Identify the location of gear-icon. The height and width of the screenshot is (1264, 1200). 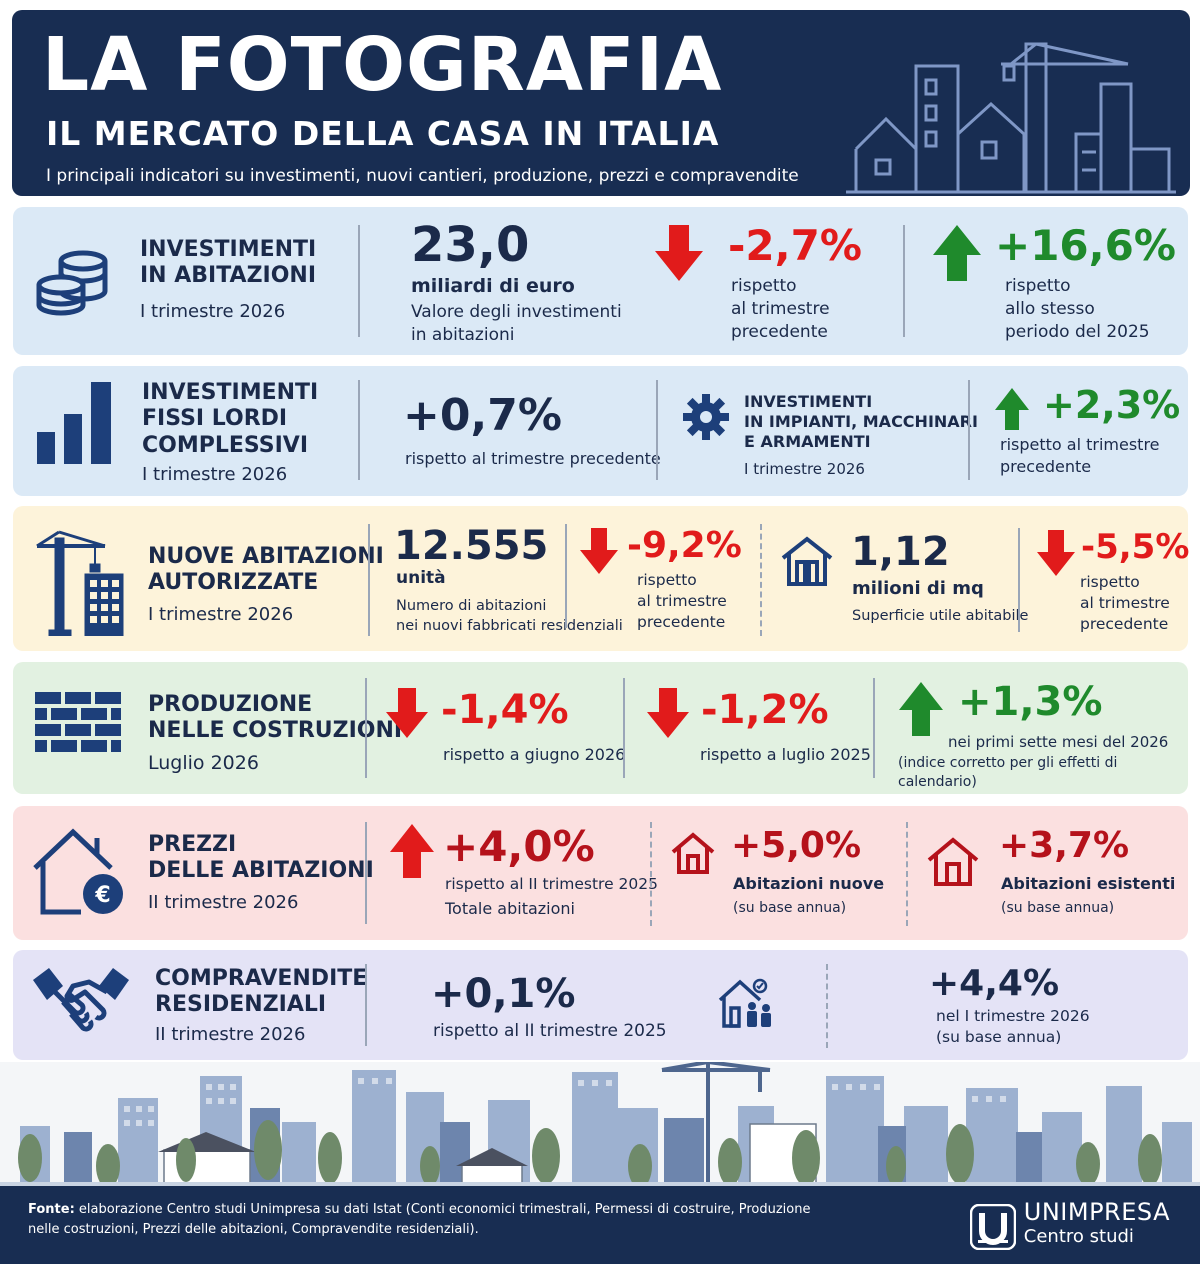
(706, 417).